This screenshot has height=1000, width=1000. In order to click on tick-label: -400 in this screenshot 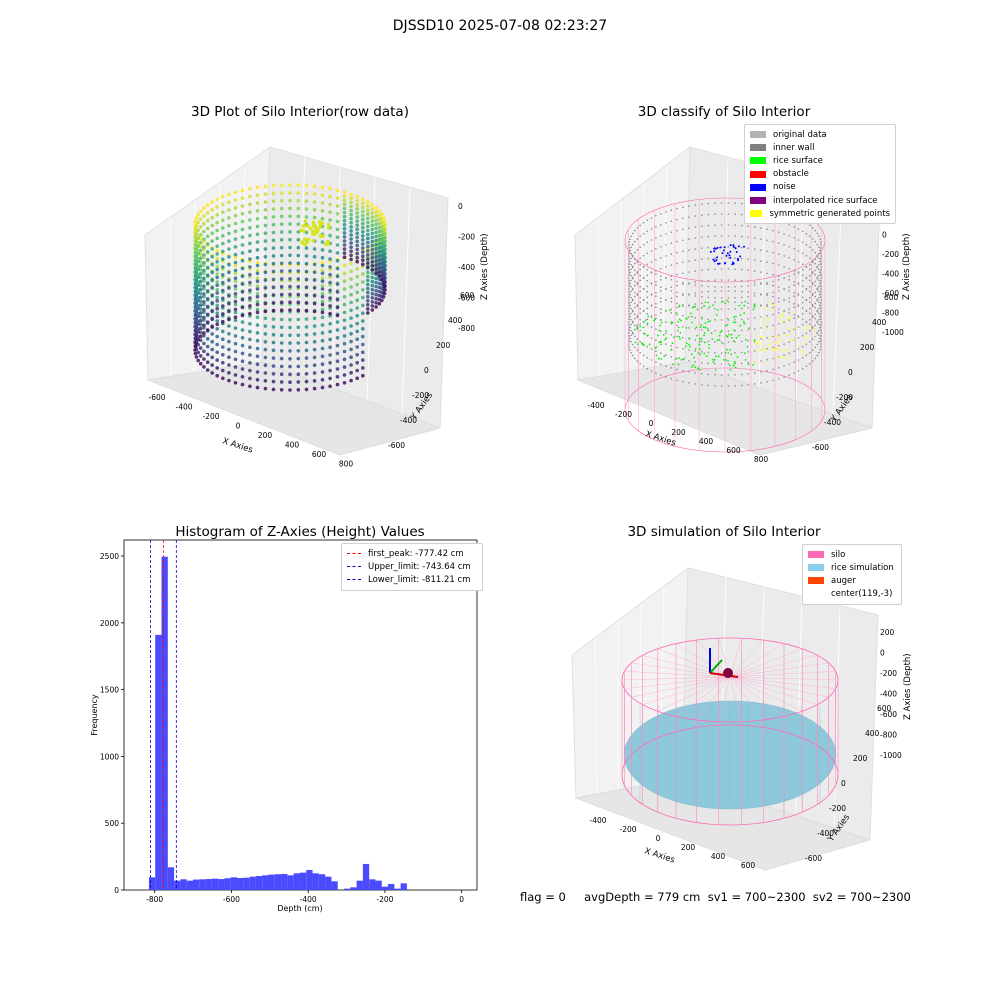, I will do `click(597, 820)`.